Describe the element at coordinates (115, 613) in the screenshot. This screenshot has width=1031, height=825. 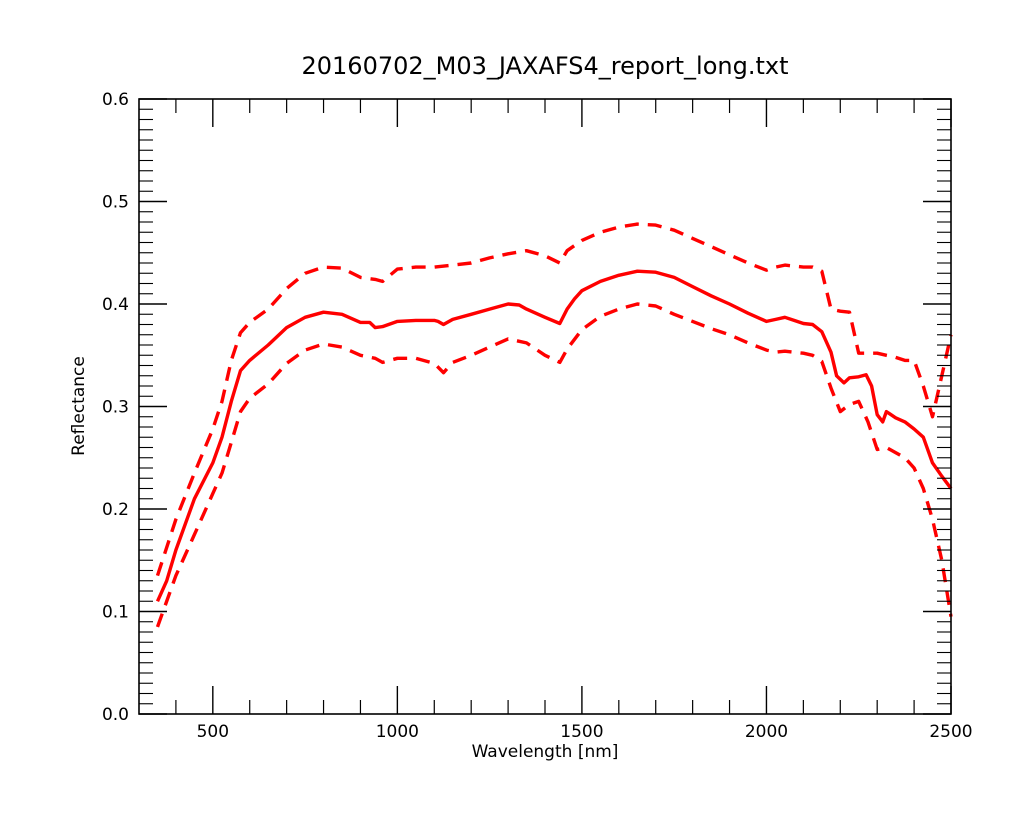
I see `y-tick-label: 0.1` at that location.